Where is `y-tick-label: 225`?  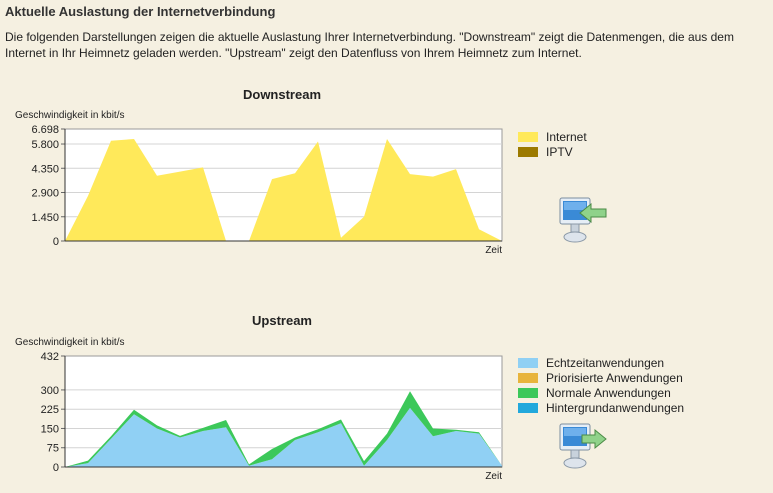
y-tick-label: 225 is located at coordinates (50, 410).